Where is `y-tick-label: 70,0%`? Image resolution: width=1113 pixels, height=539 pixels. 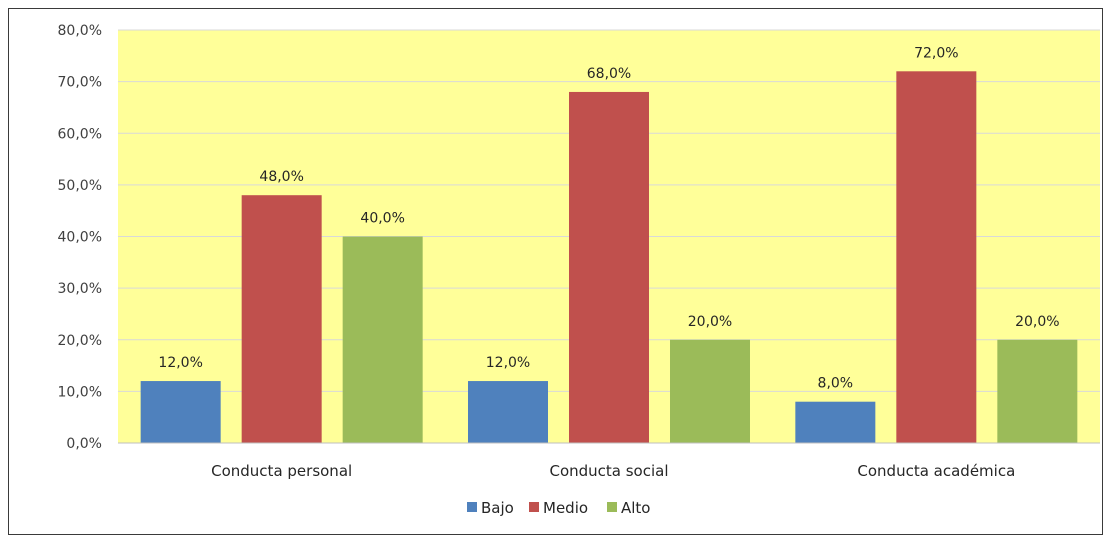
y-tick-label: 70,0% is located at coordinates (80, 83).